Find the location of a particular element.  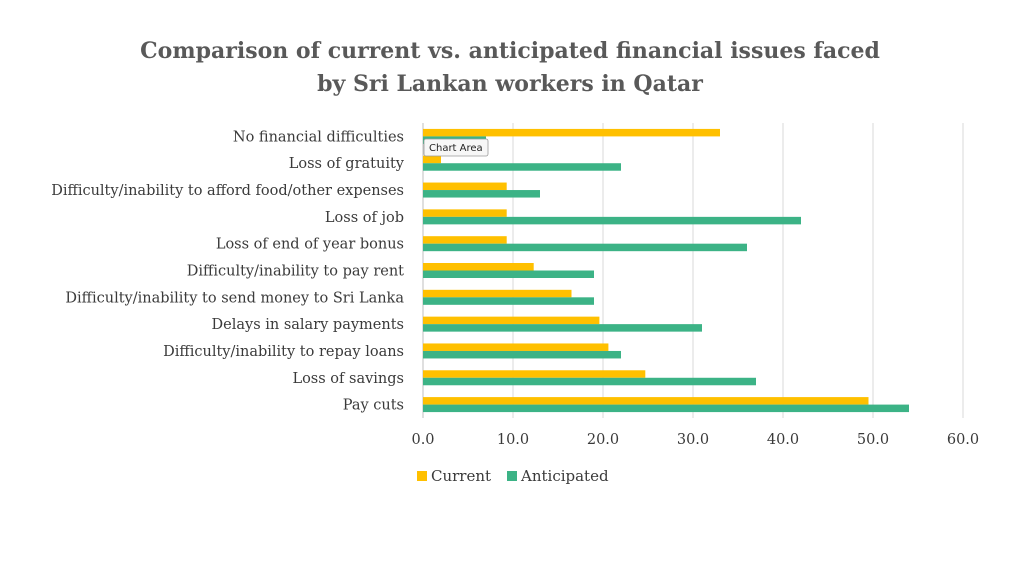

legend-swatch-anticipated is located at coordinates (512, 476).